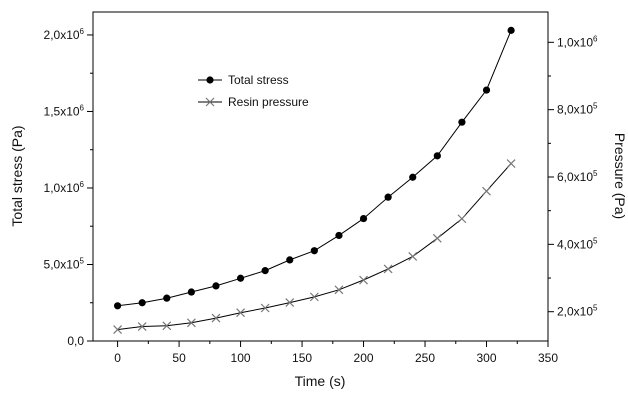 The width and height of the screenshot is (628, 394). I want to click on y-axis-title-left: Total stress (Pa), so click(17, 175).